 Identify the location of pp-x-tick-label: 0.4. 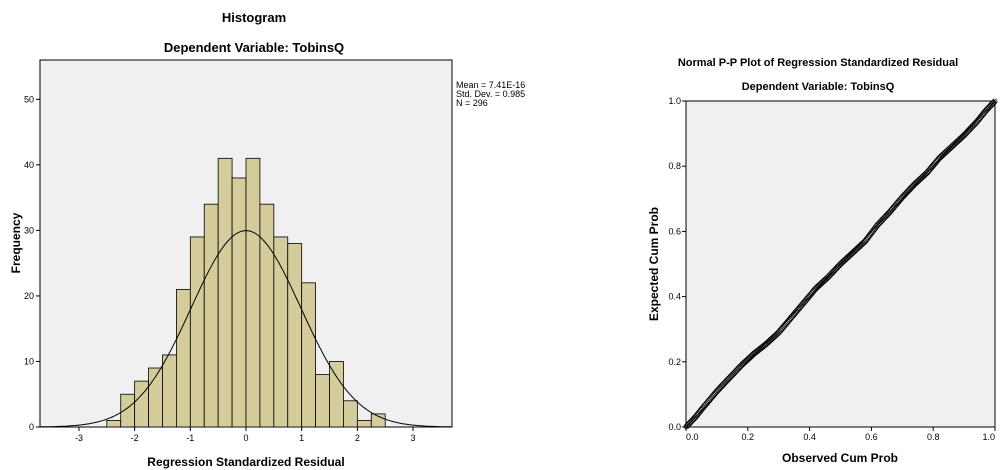
(809, 437).